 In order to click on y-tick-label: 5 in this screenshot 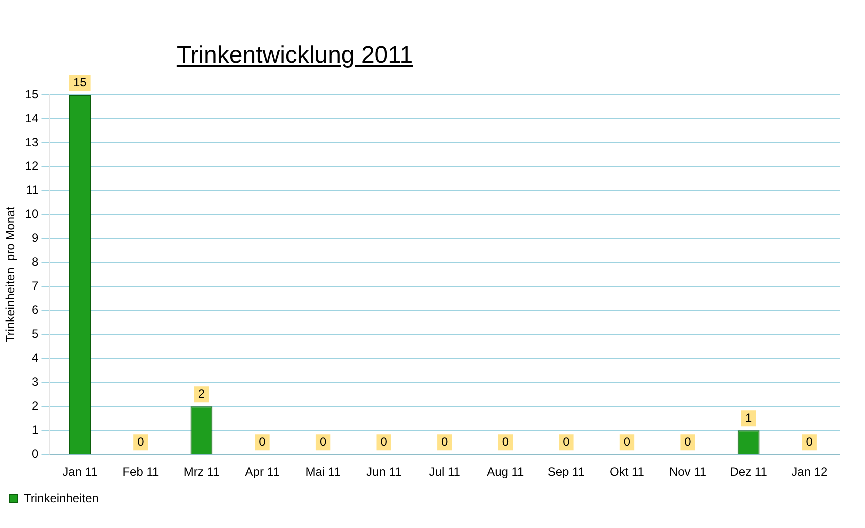, I will do `click(36, 334)`.